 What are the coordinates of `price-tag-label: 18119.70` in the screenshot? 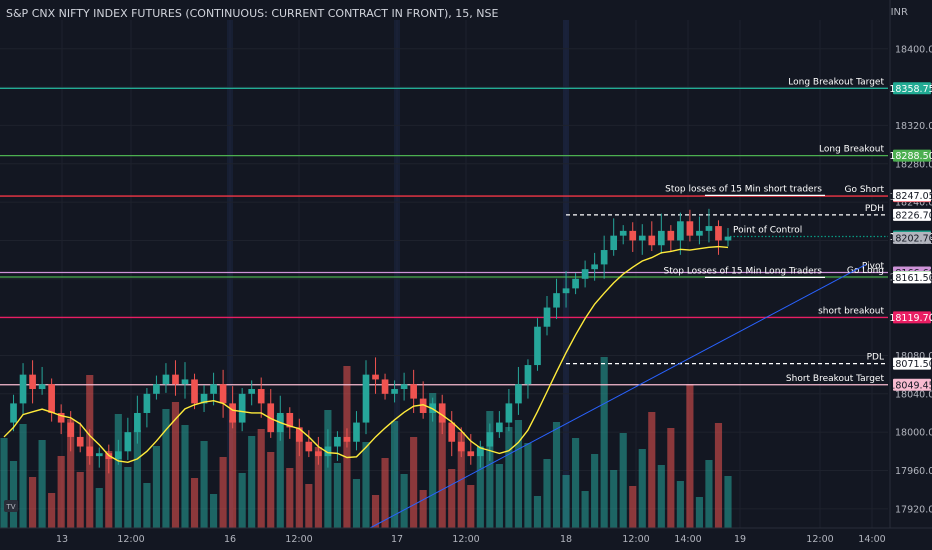 It's located at (910, 318).